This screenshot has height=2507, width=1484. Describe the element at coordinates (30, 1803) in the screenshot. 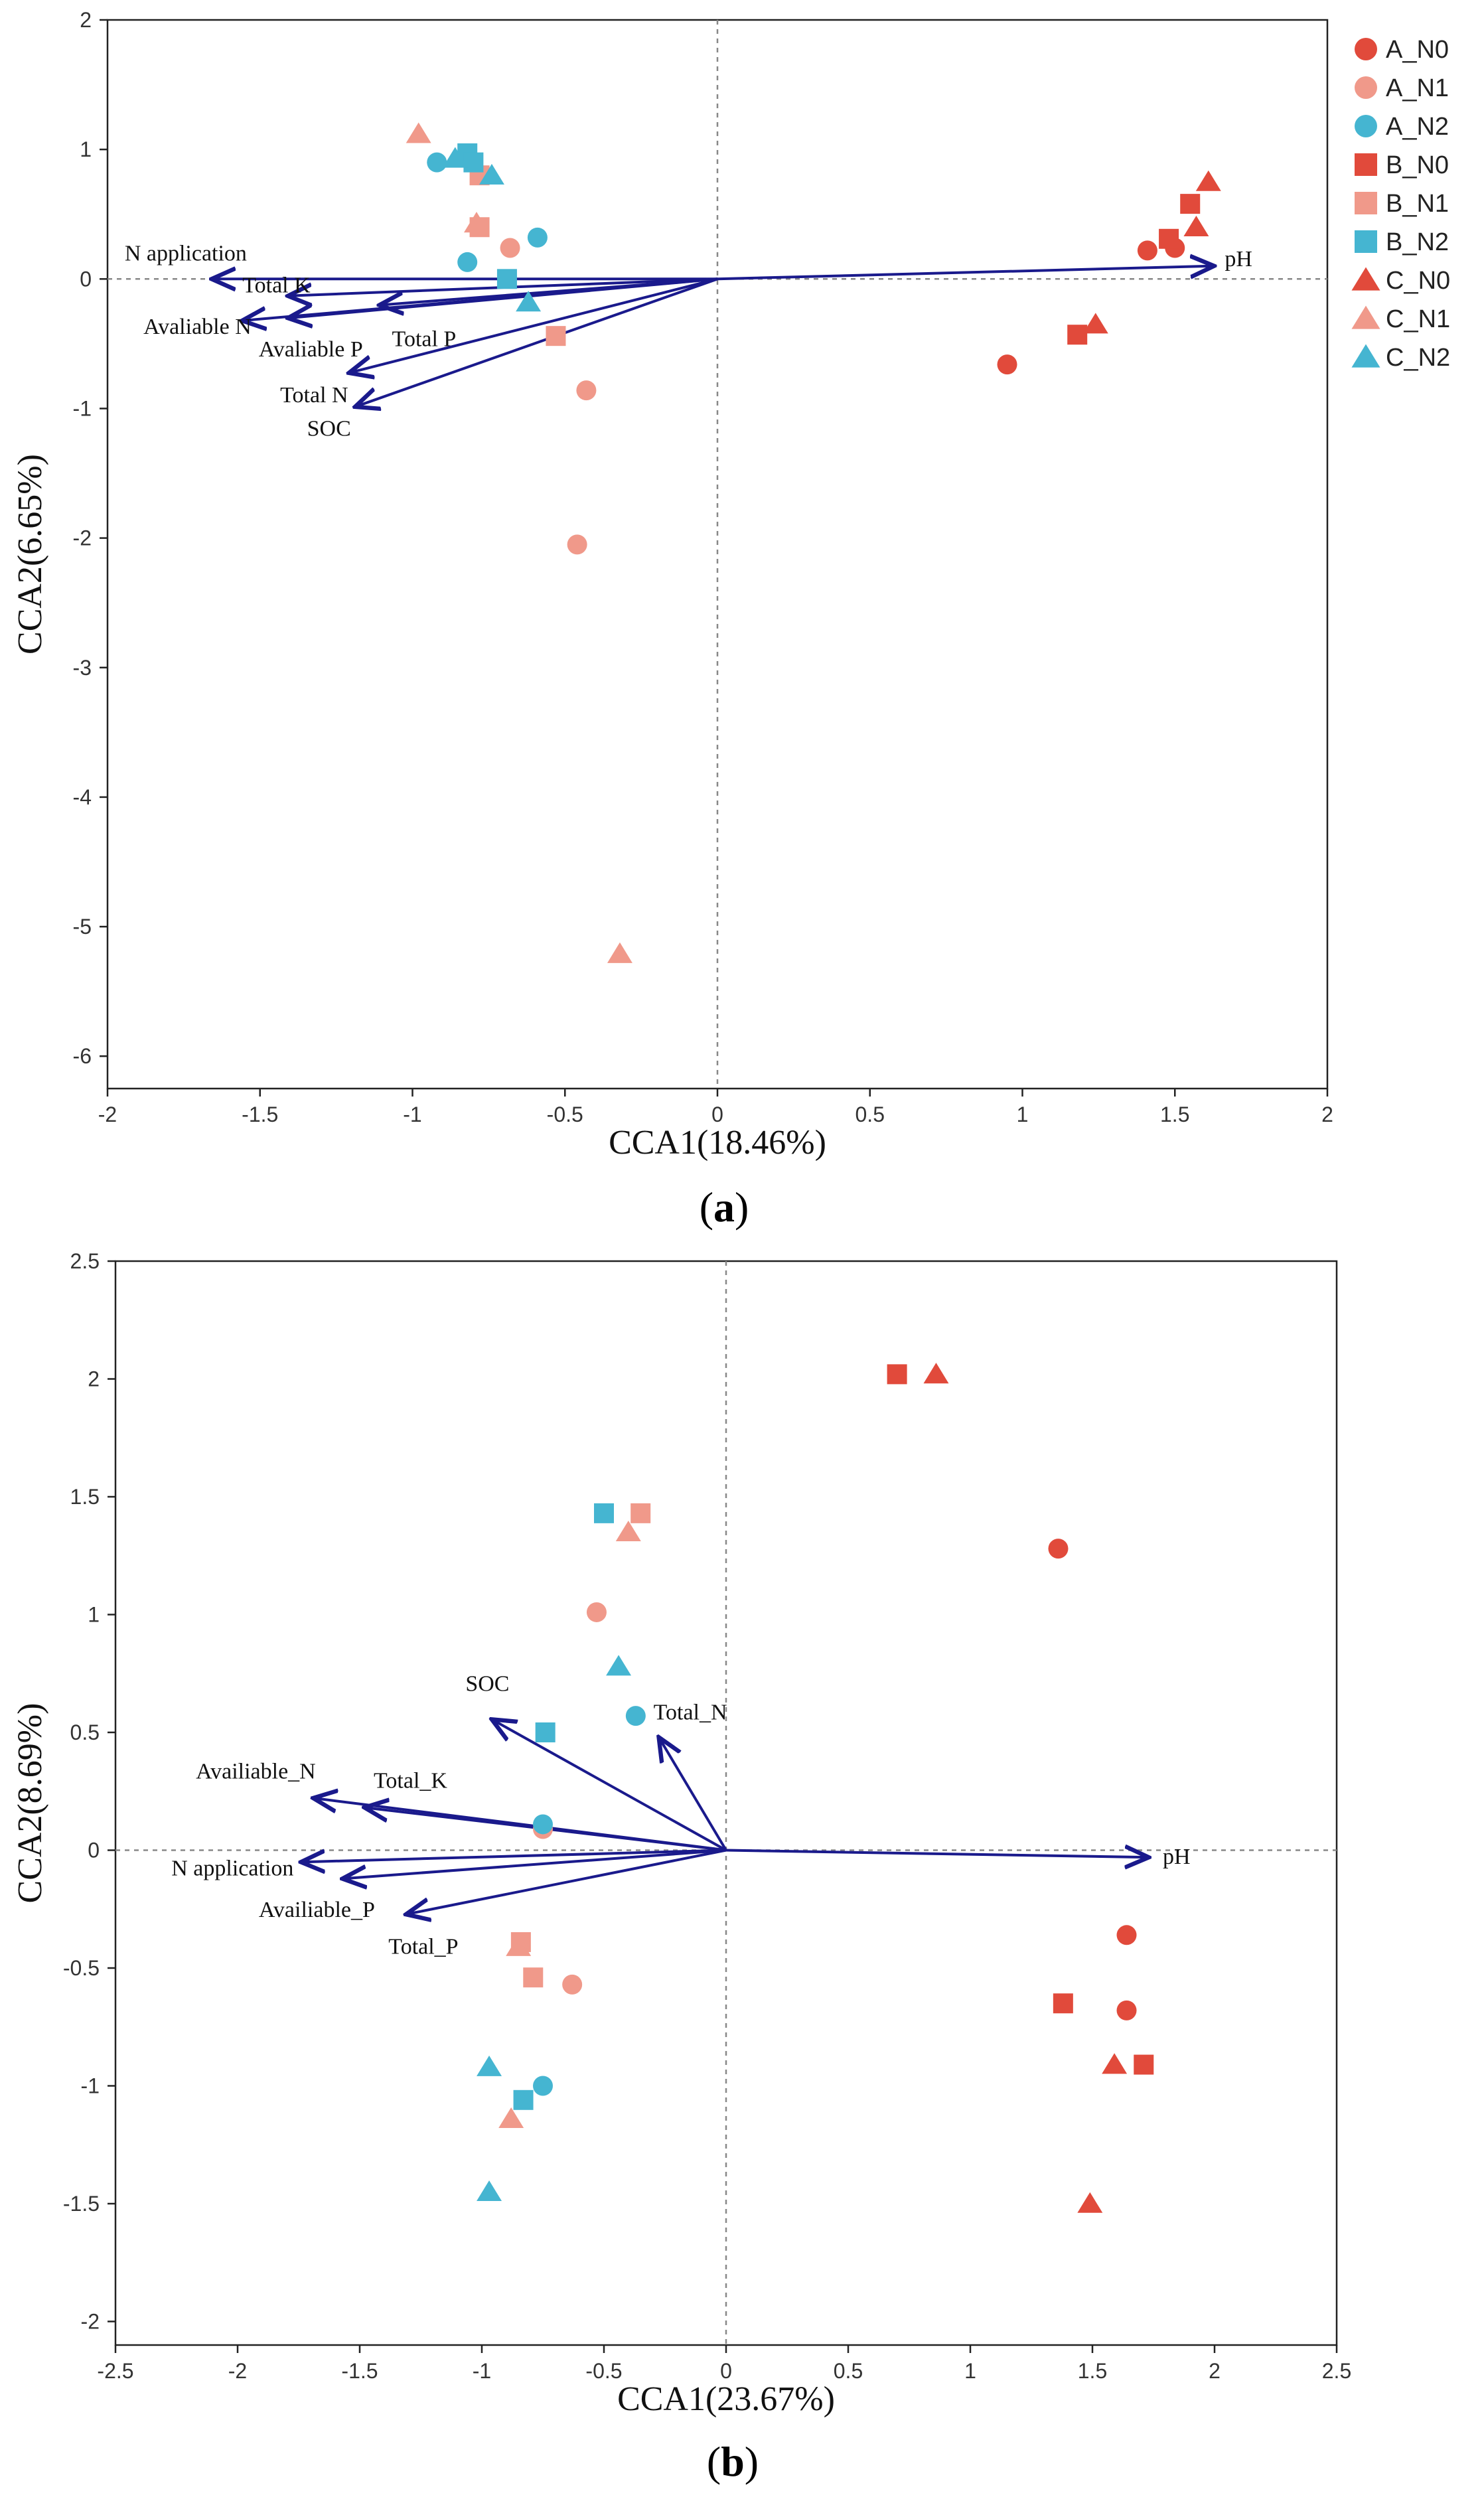

I see `y-axis-title-b: CCA2(8.69%)` at that location.